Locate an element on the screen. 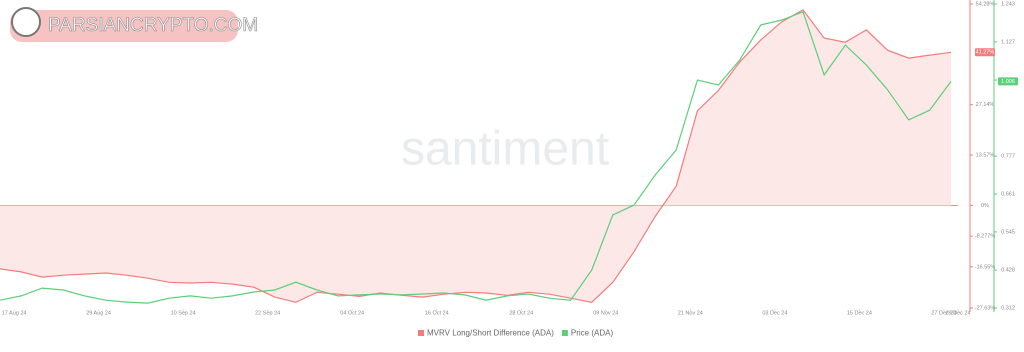 The width and height of the screenshot is (1024, 352). x-tick-label: 29 Aug 24 is located at coordinates (98, 313).